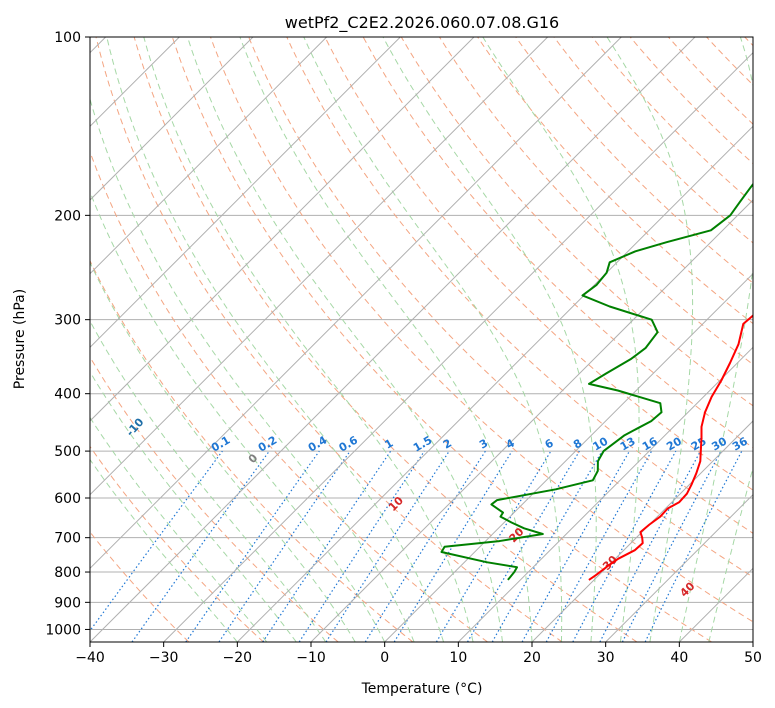 Image resolution: width=775 pixels, height=708 pixels. I want to click on x-tick-label: 50, so click(753, 658).